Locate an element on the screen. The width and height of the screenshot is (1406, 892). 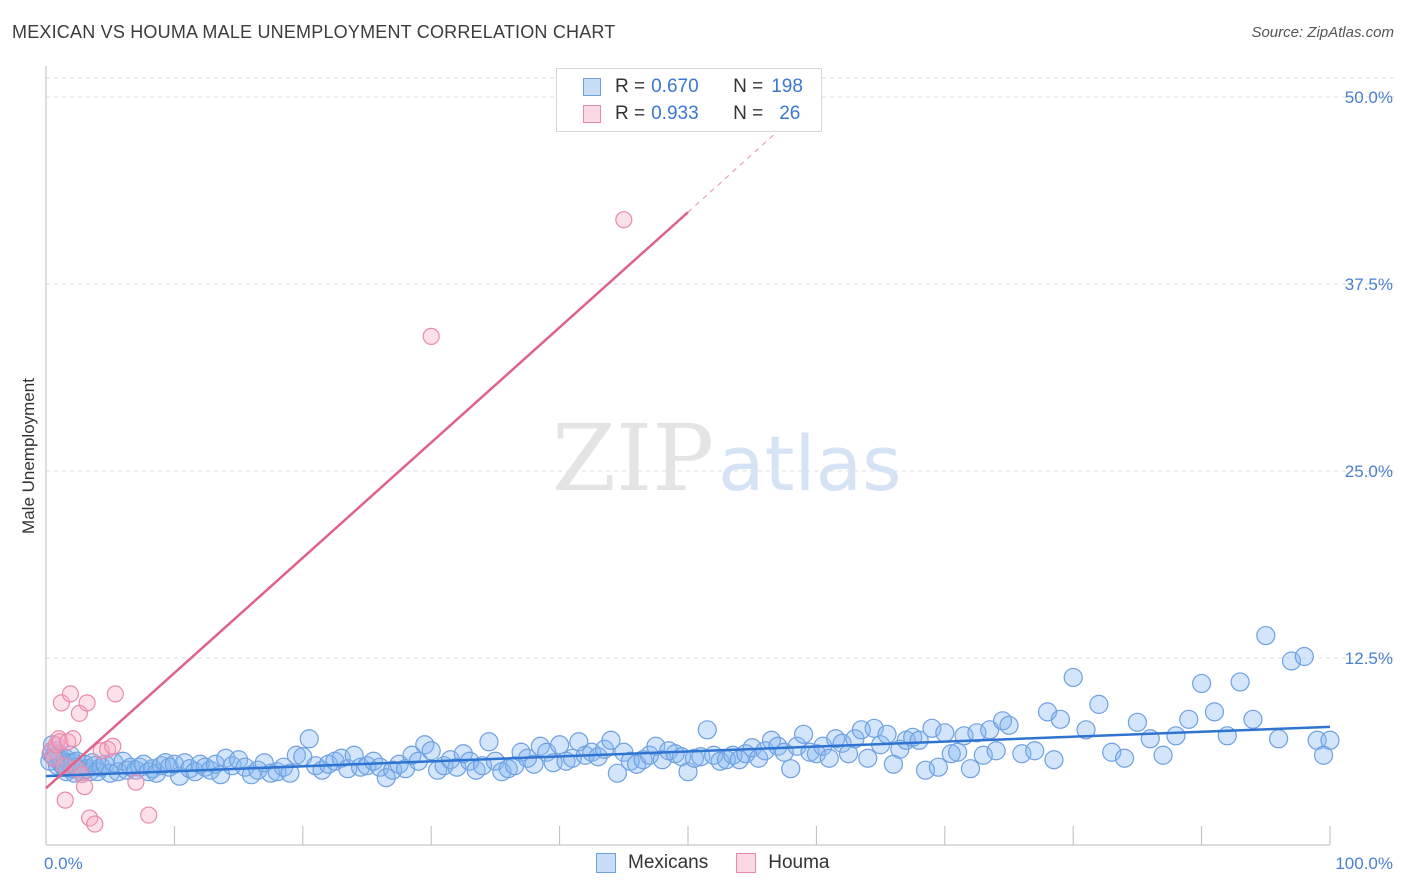
mexicans-legend-label: Mexicans is located at coordinates (668, 862).